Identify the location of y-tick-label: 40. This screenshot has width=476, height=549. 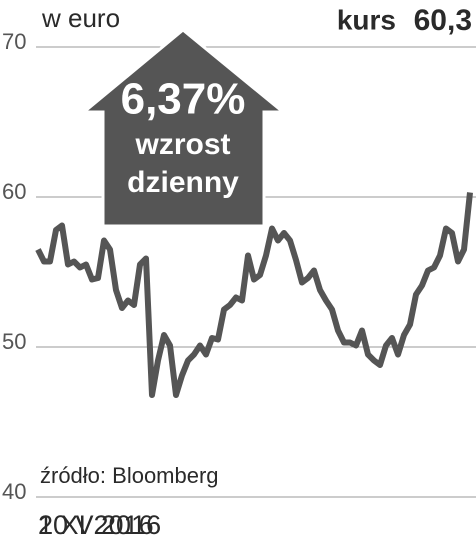
(14, 491).